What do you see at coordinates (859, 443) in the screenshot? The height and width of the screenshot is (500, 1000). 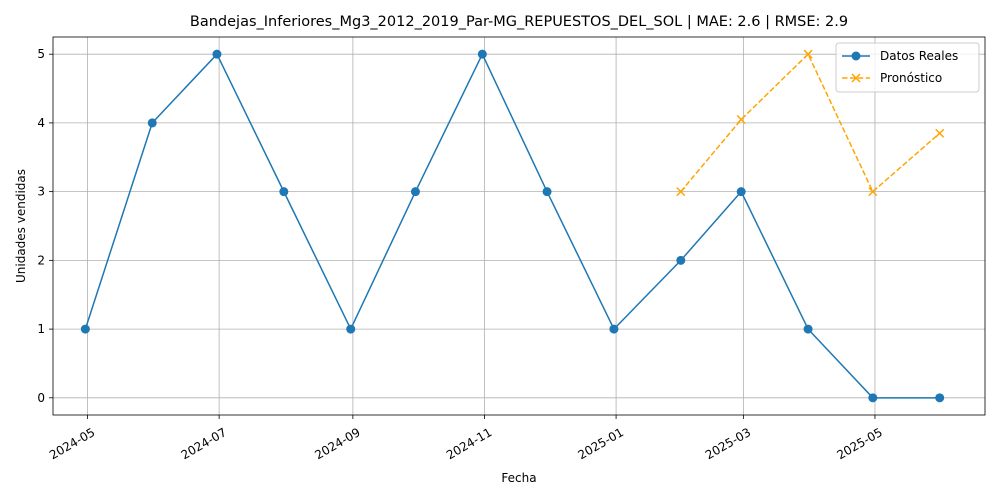 I see `x-tick-label: 2025-05` at bounding box center [859, 443].